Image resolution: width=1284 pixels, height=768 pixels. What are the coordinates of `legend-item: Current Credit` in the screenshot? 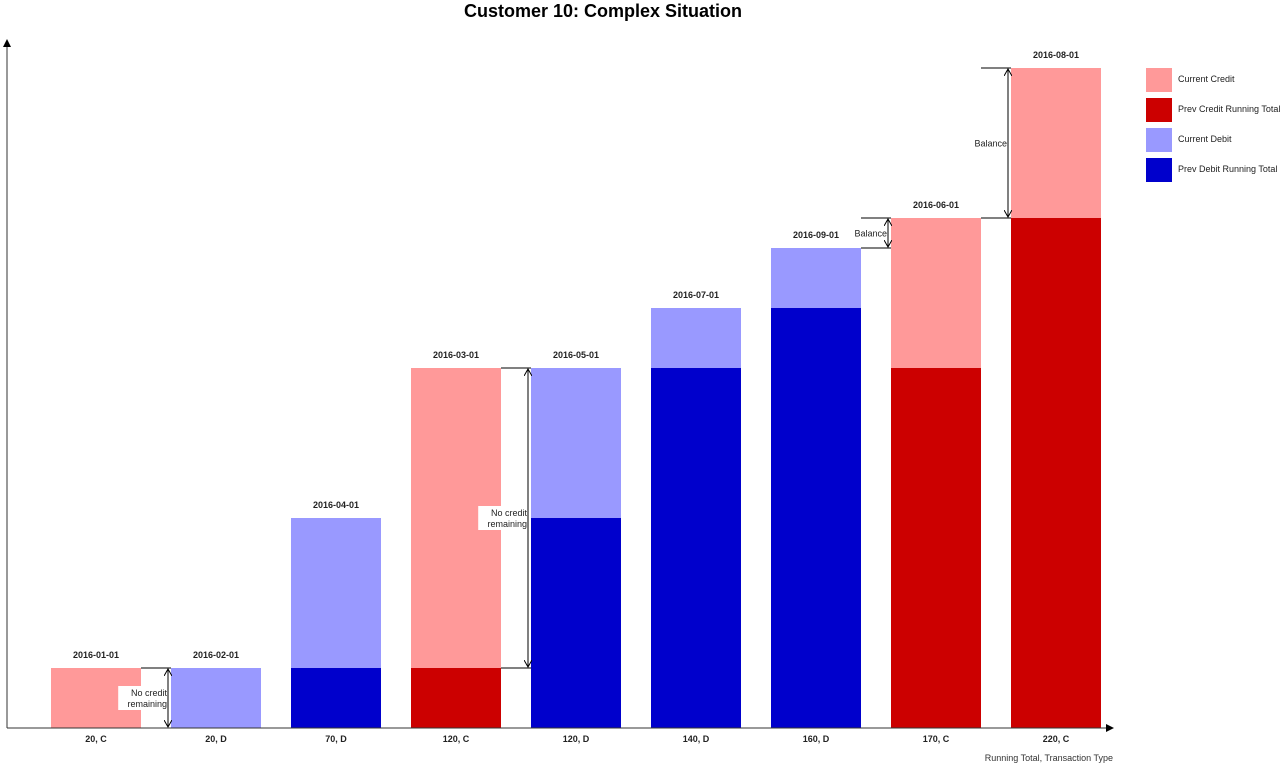 It's located at (1190, 80).